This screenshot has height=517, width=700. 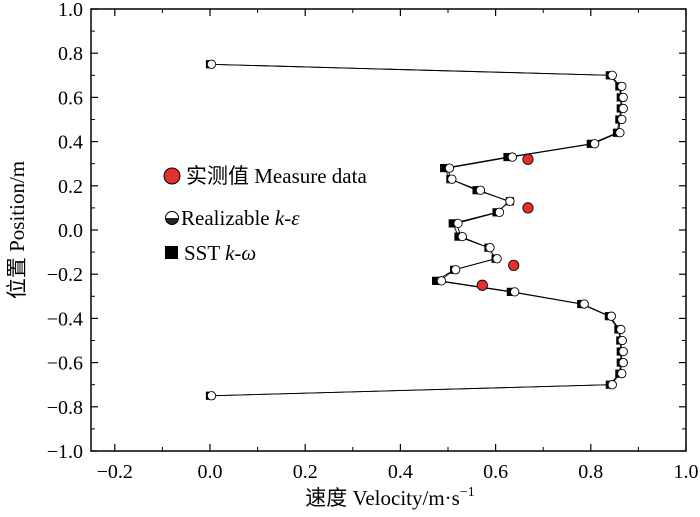 What do you see at coordinates (70, 10) in the screenshot?
I see `y-tick-label: 1.0` at bounding box center [70, 10].